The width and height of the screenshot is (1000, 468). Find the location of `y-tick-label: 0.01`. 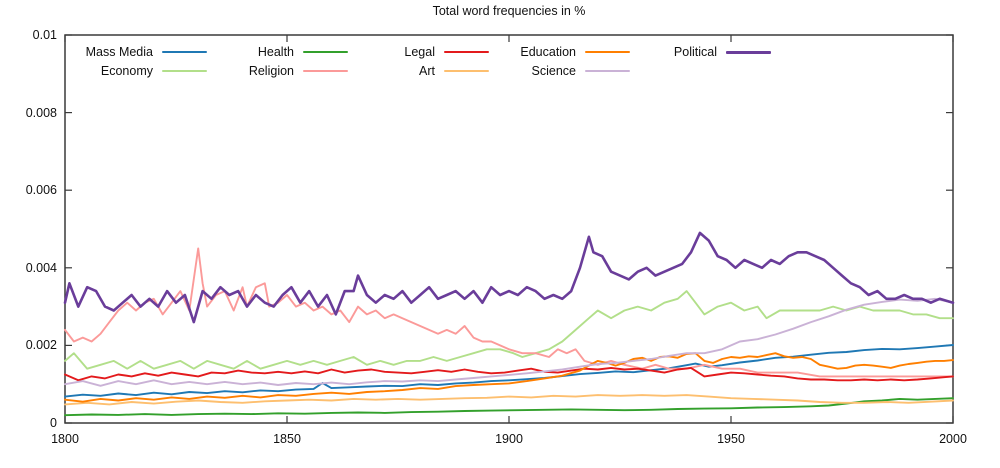

y-tick-label: 0.01 is located at coordinates (44, 35).